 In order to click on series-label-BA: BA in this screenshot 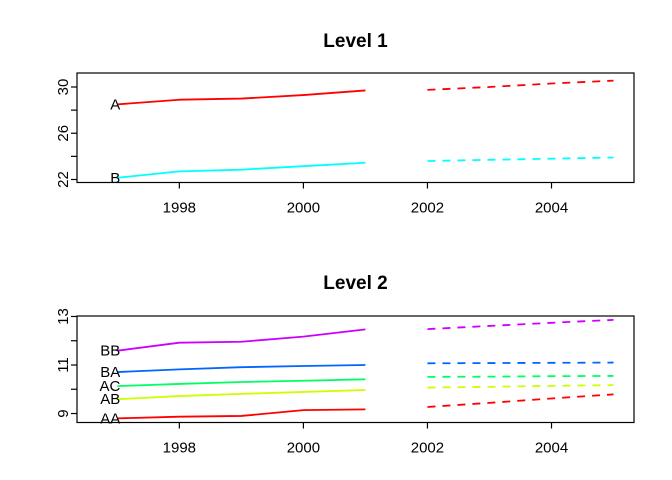, I will do `click(110, 372)`.